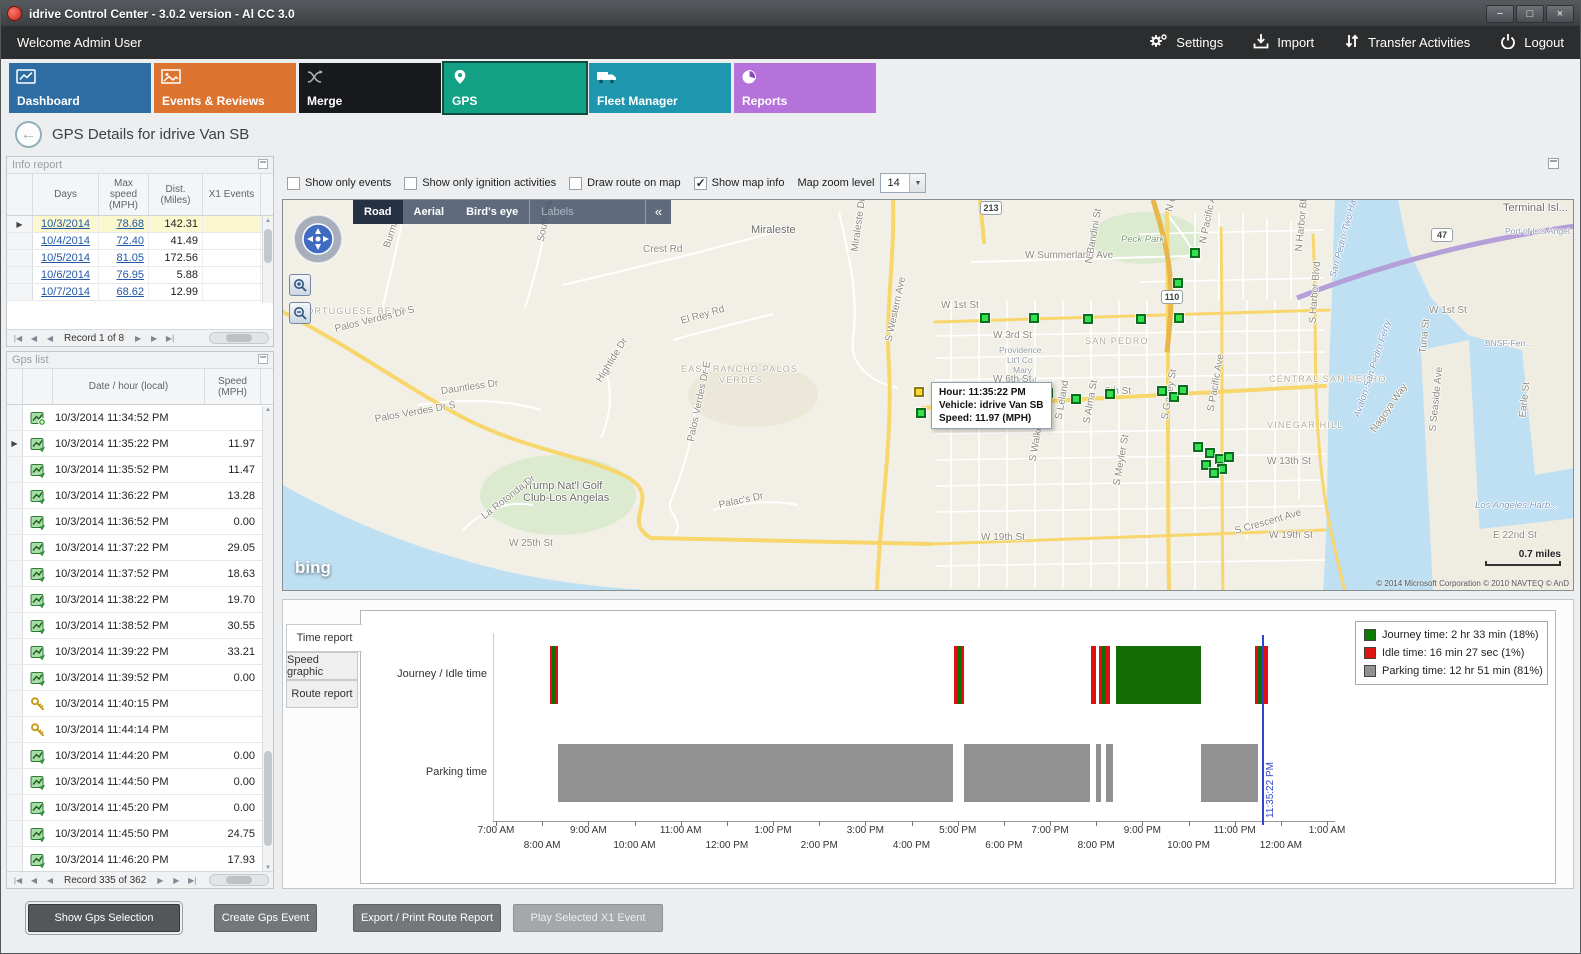 Image resolution: width=1581 pixels, height=954 pixels. I want to click on tab-gps: GPS, so click(515, 88).